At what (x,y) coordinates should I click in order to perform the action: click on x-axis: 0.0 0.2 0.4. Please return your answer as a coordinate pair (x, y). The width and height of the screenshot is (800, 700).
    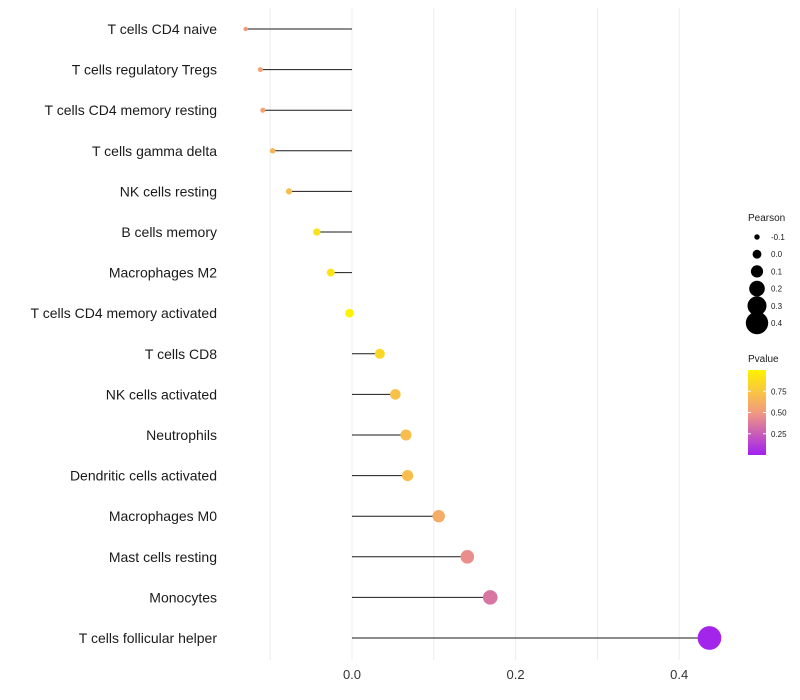
    Looking at the image, I should click on (515, 674).